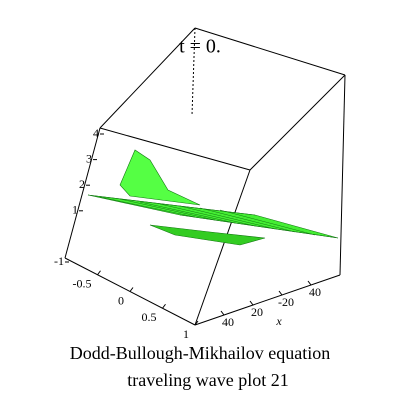 The image size is (400, 405). What do you see at coordinates (75, 210) in the screenshot?
I see `z-tick-label: 1` at bounding box center [75, 210].